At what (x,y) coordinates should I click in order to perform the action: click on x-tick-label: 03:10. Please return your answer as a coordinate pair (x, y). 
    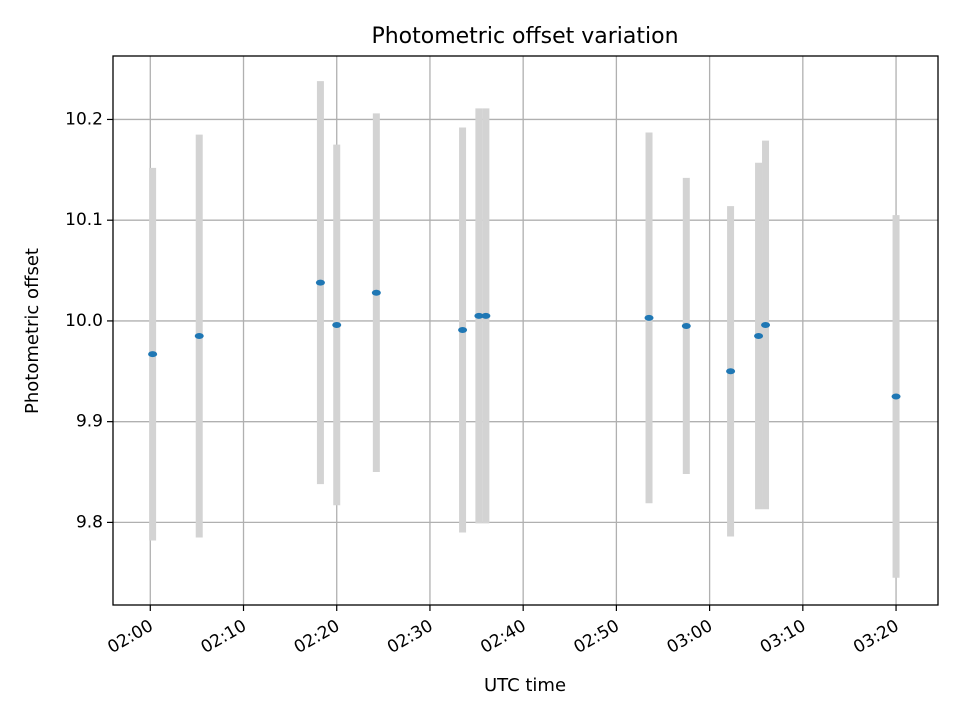
    Looking at the image, I should click on (783, 637).